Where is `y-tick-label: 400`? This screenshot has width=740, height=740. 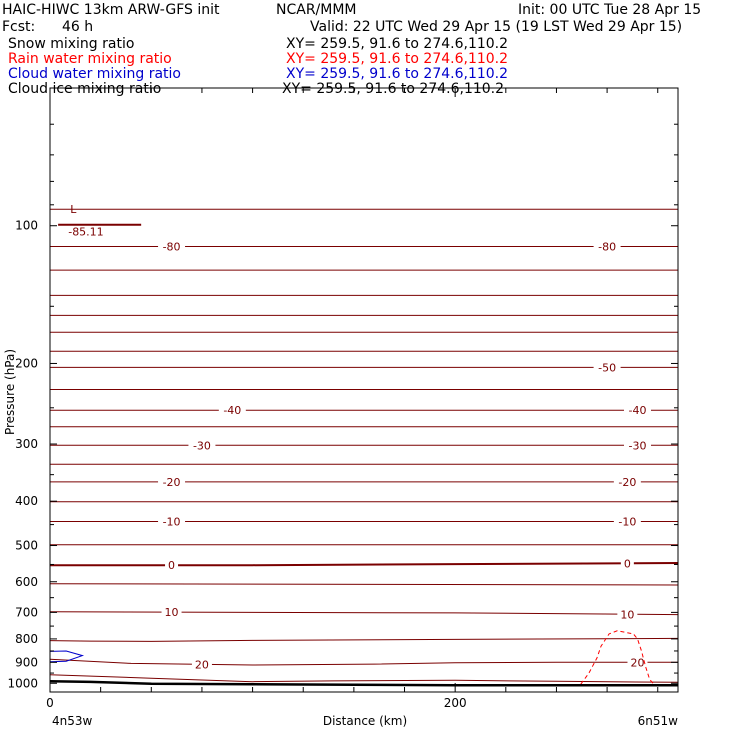 y-tick-label: 400 is located at coordinates (26, 501).